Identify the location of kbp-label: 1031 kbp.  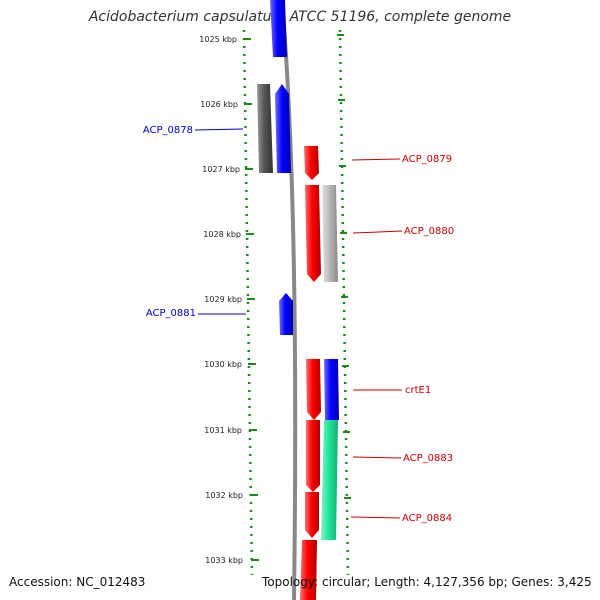
(223, 430).